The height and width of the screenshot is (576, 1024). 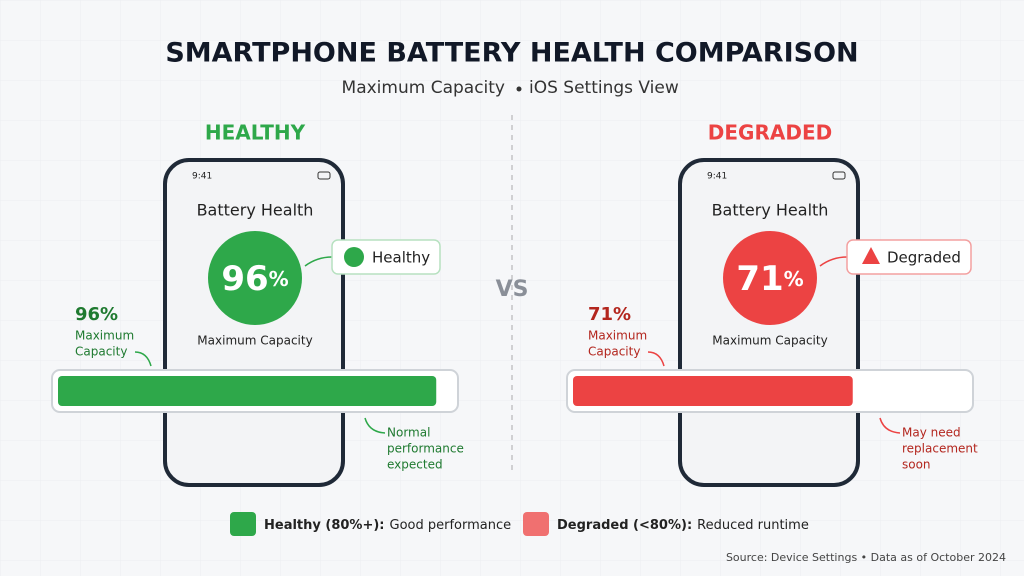 What do you see at coordinates (415, 465) in the screenshot?
I see `note: expected` at bounding box center [415, 465].